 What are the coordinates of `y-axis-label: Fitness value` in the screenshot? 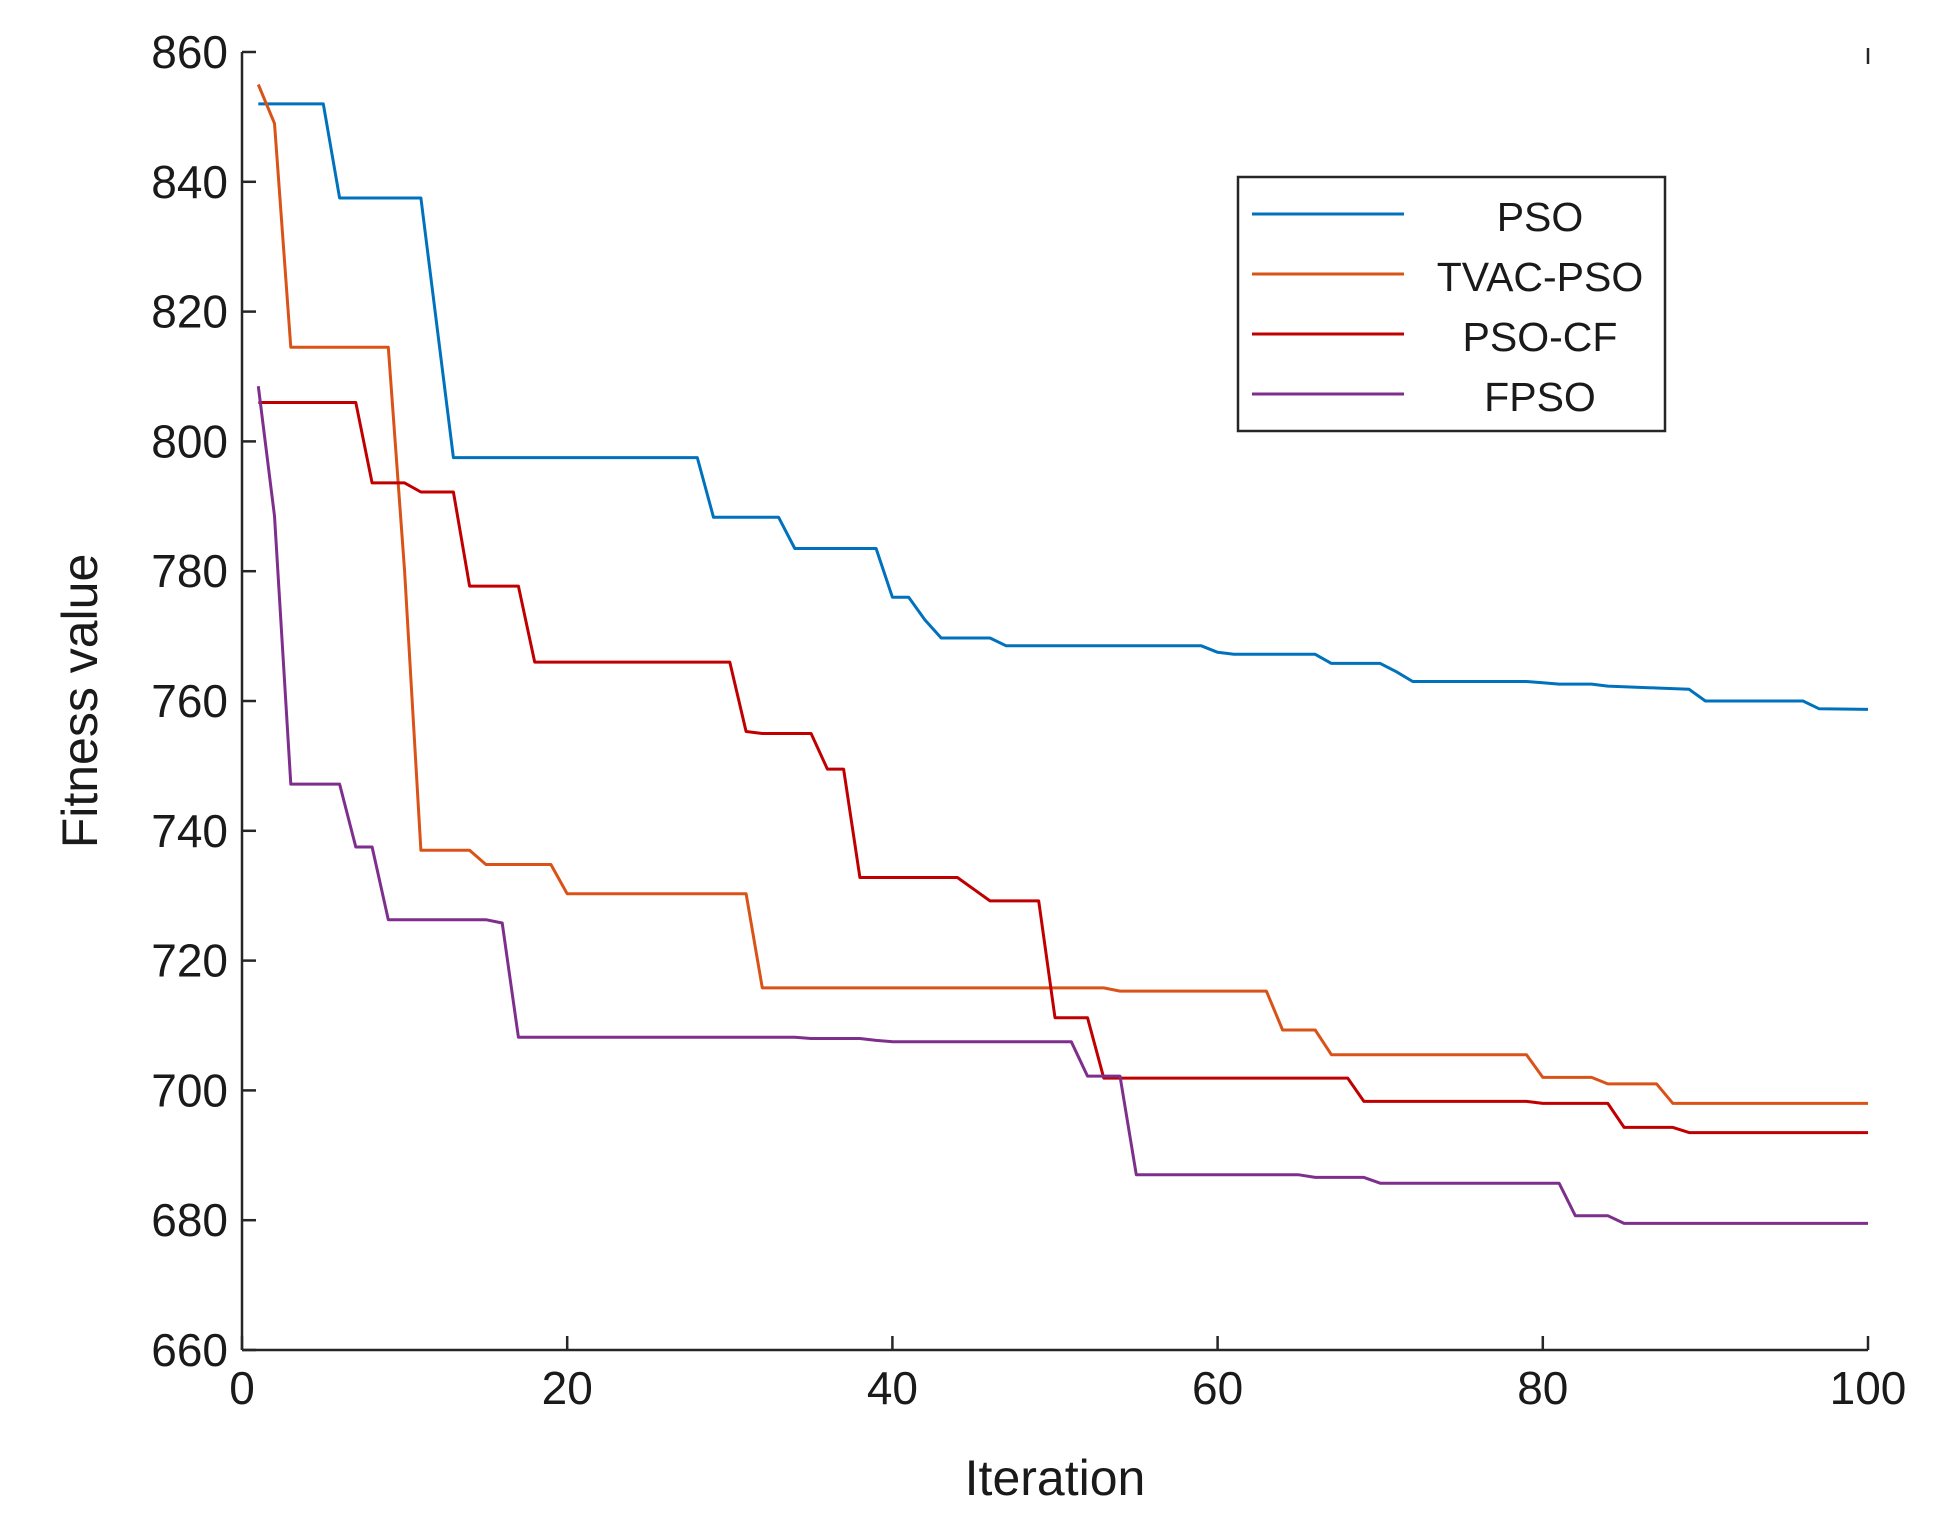 It's located at (80, 701).